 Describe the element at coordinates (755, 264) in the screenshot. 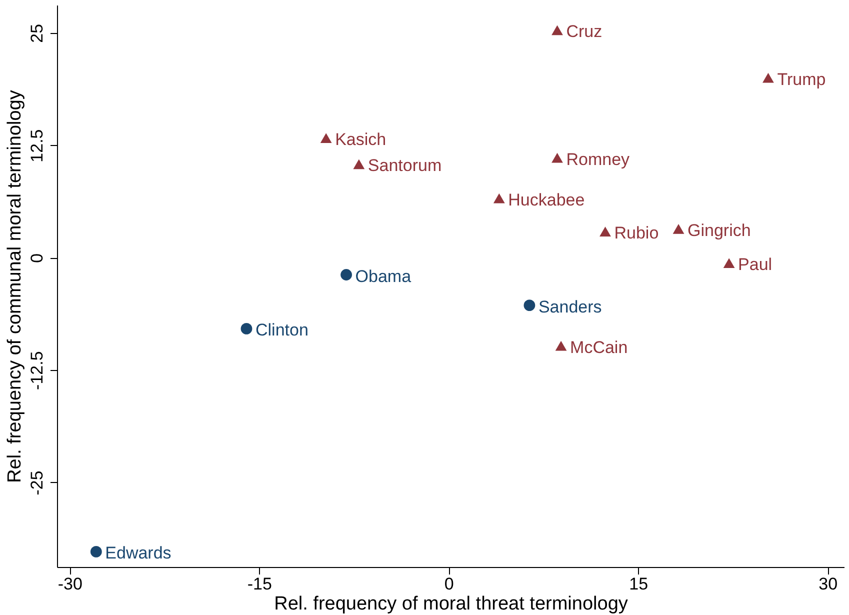

I see `annotation: Paul` at that location.